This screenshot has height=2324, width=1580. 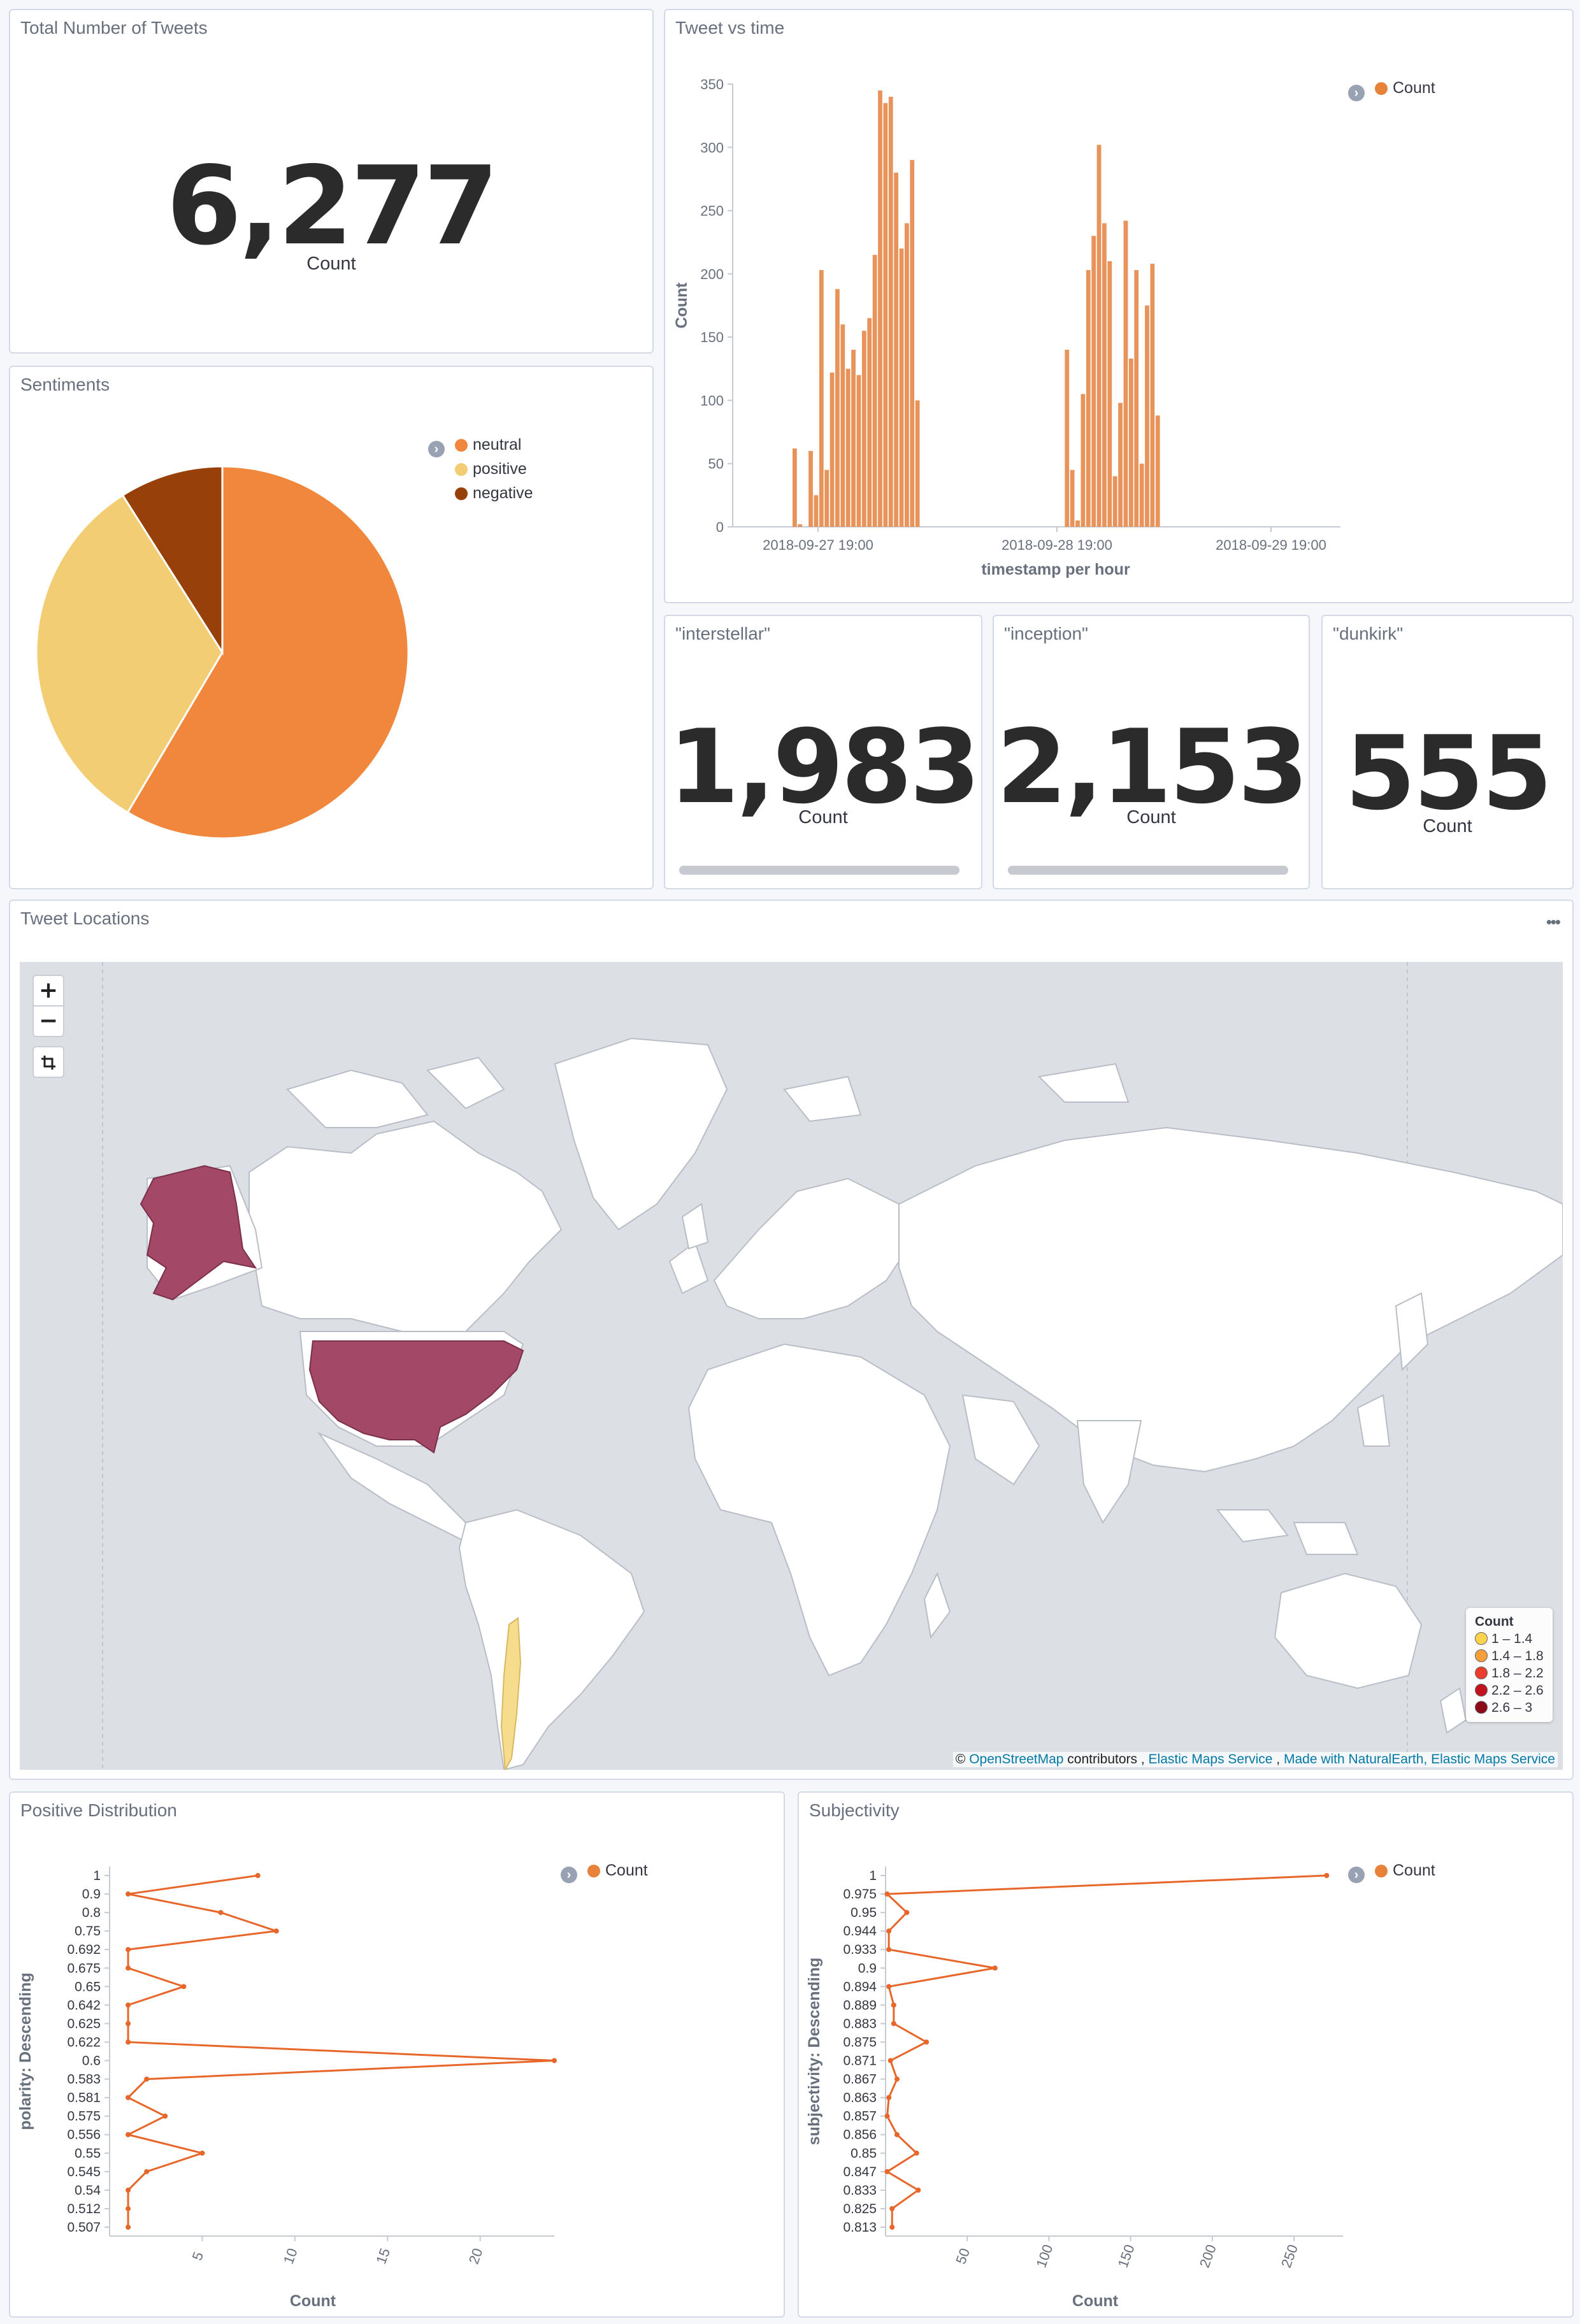 What do you see at coordinates (340, 2051) in the screenshot?
I see `series-line` at bounding box center [340, 2051].